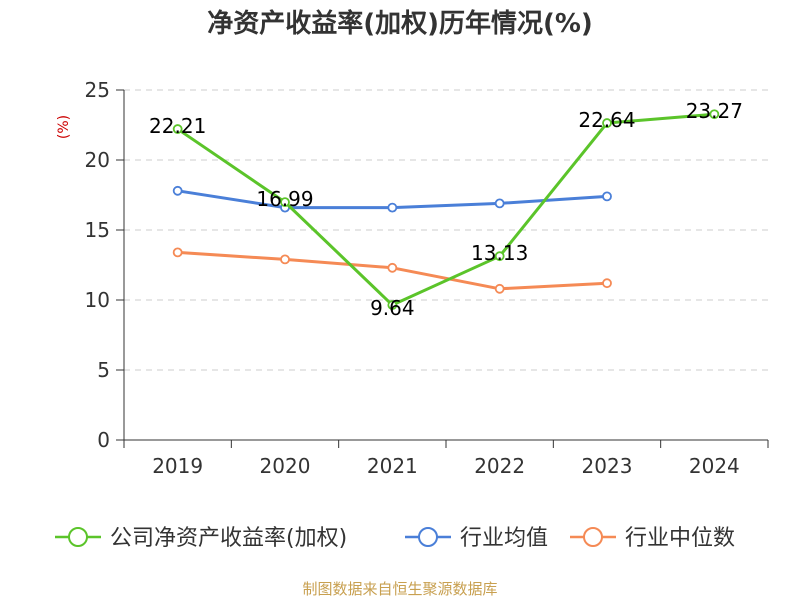 The height and width of the screenshot is (600, 800). I want to click on data-label: 22.21, so click(177, 126).